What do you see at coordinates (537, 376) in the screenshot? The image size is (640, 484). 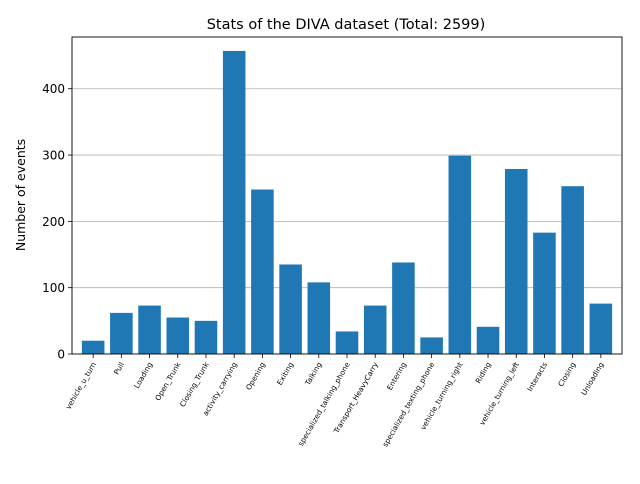 I see `x-tick-label: Interacts` at bounding box center [537, 376].